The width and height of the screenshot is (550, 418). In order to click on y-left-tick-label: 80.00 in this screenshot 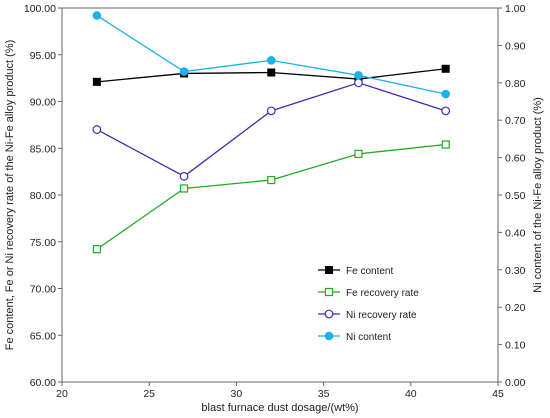, I will do `click(43, 196)`.